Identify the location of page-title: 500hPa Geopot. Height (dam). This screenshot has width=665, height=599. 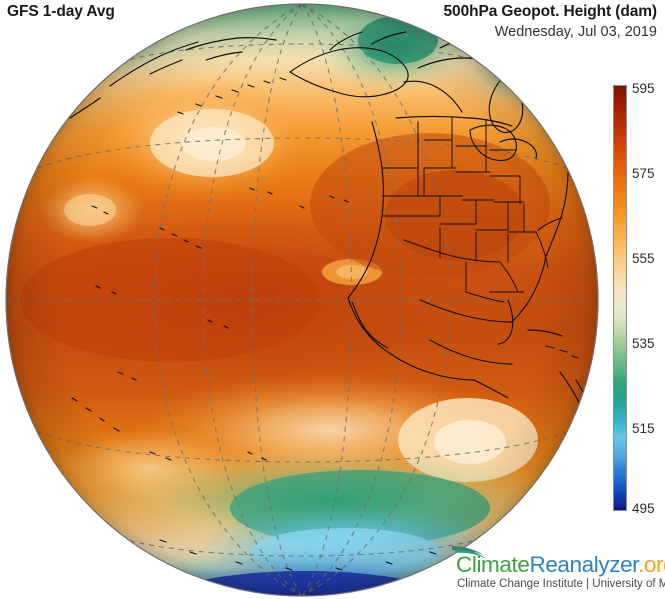
(550, 11).